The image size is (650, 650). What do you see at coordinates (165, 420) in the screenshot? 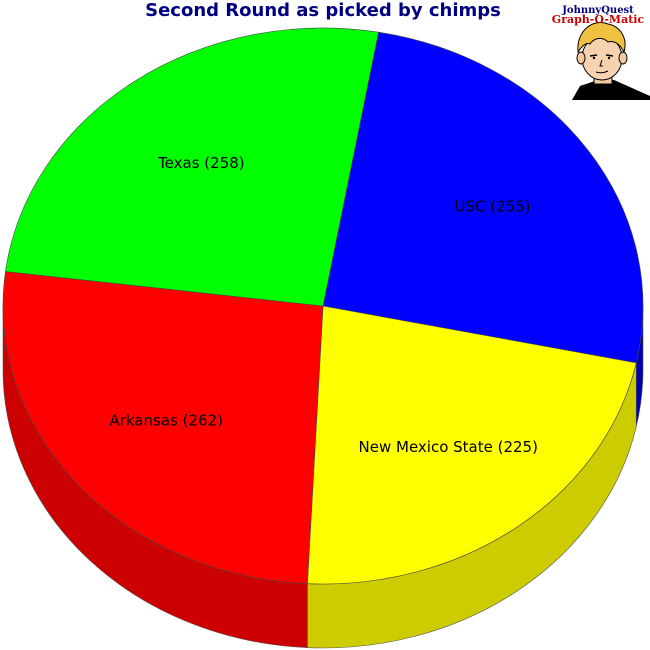
I see `slice-label-arkansas: Arkansas (262)` at bounding box center [165, 420].